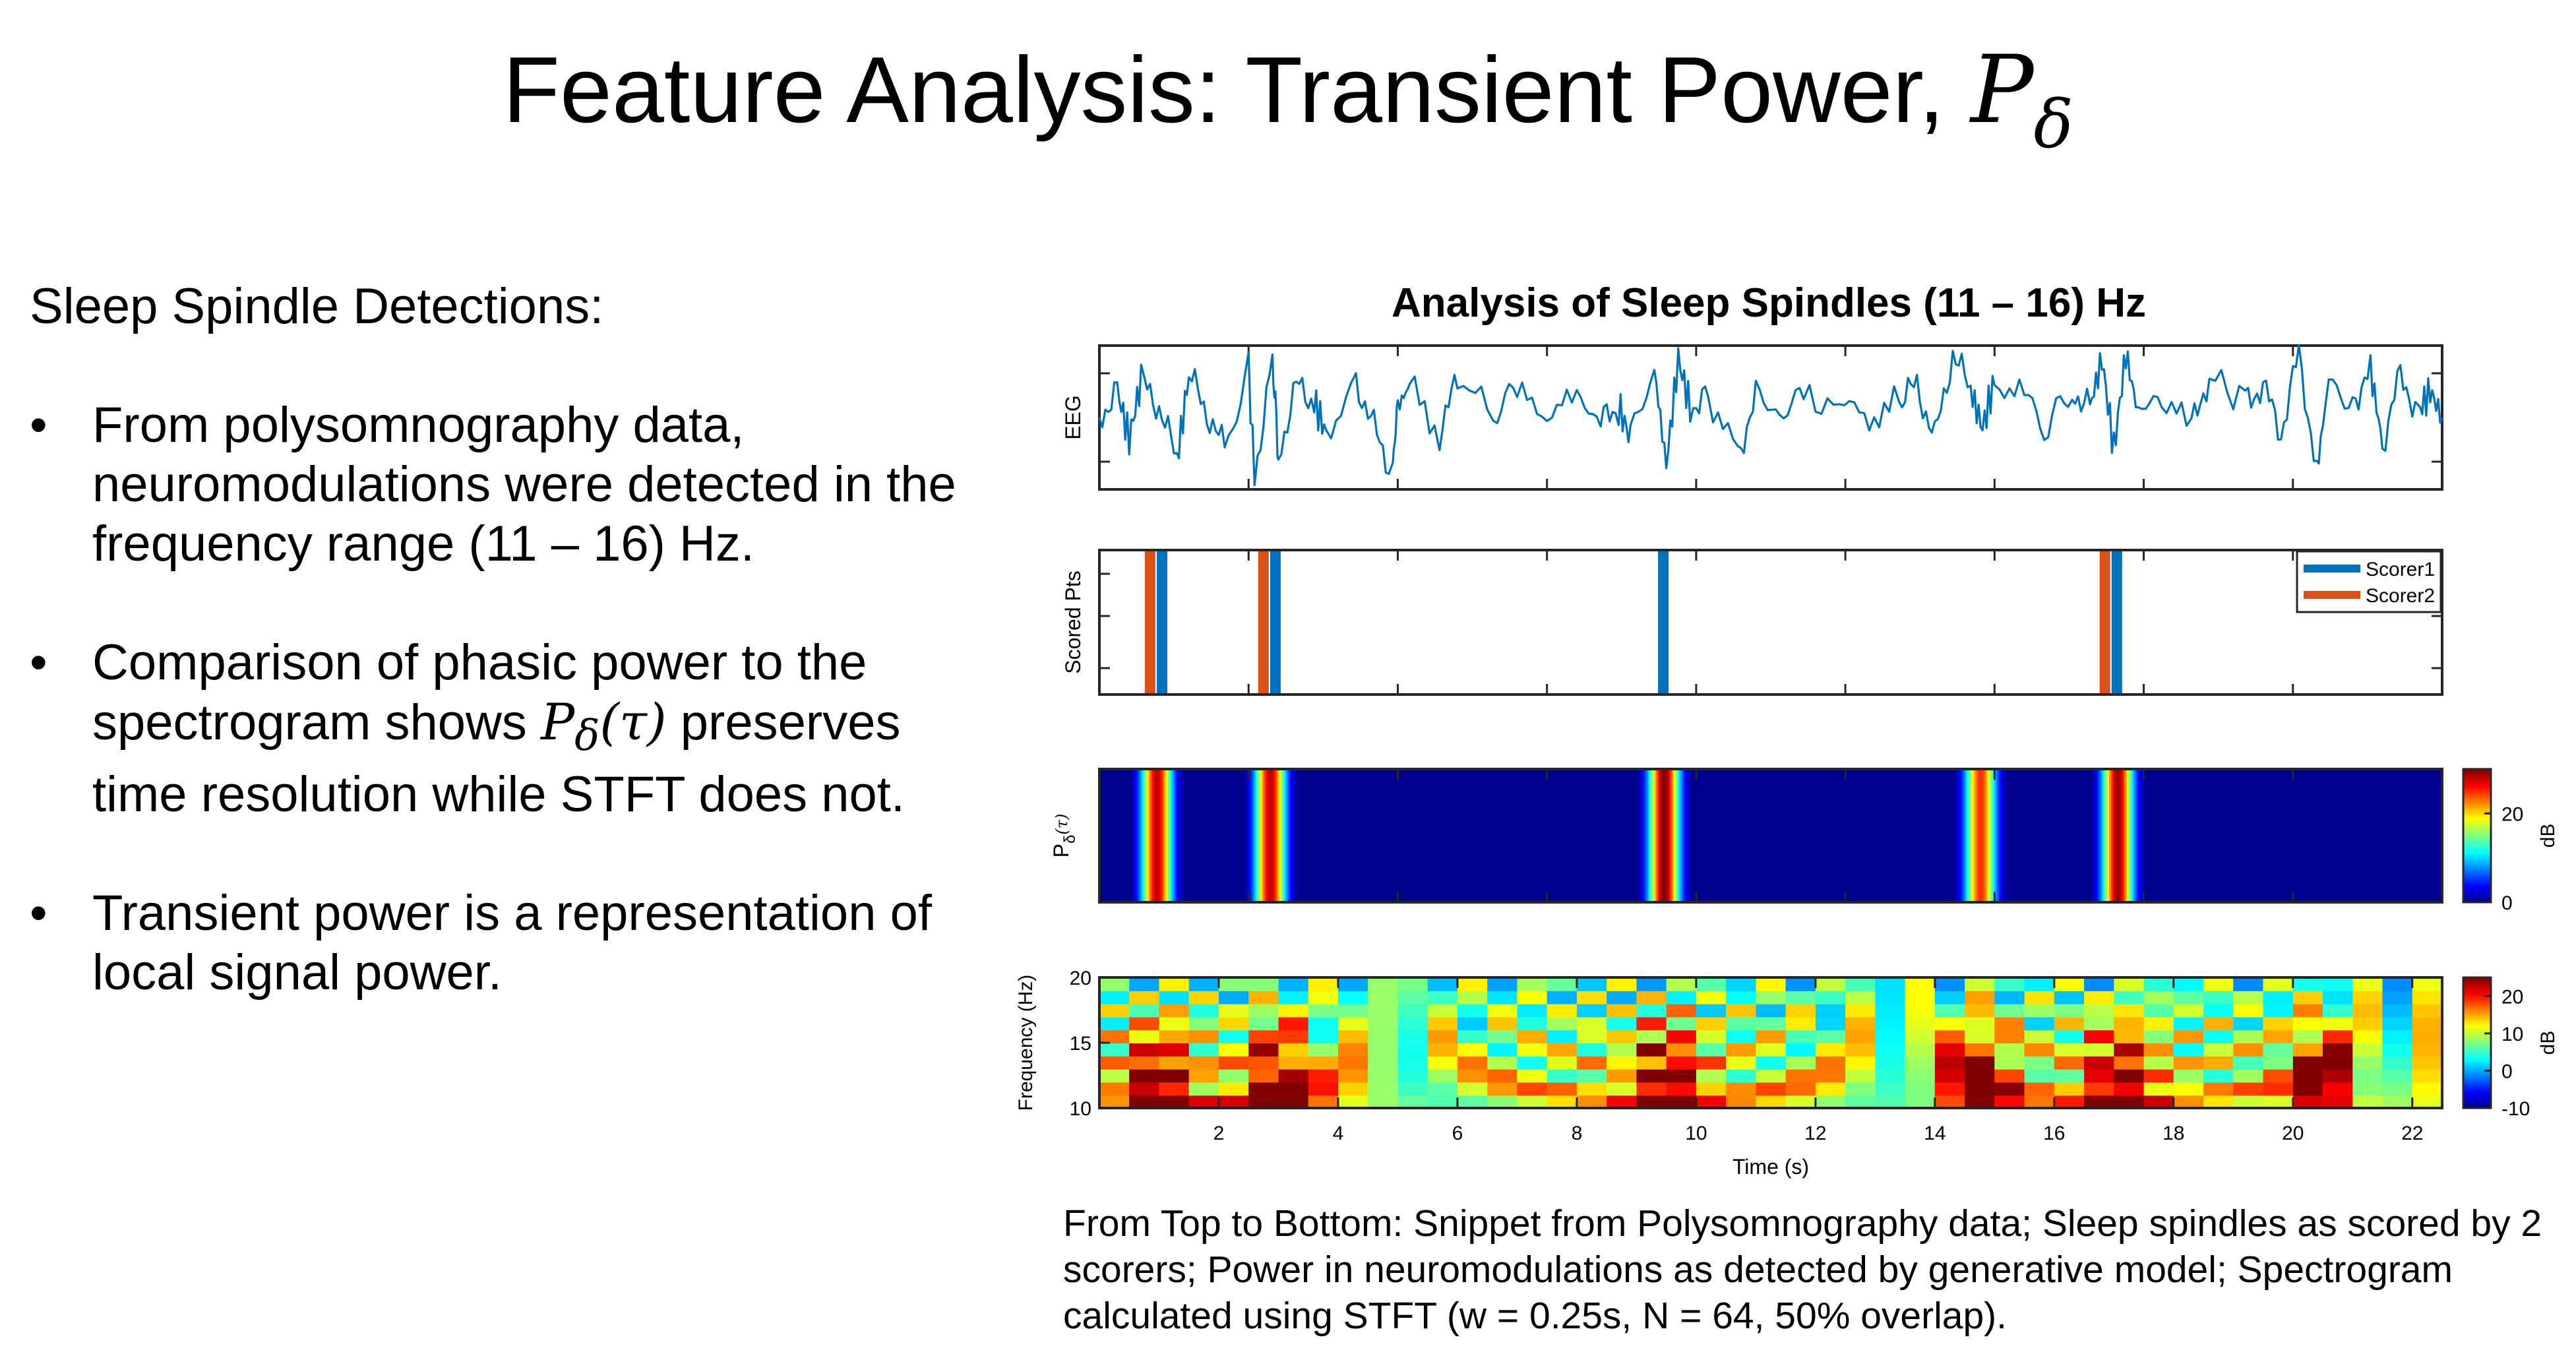  What do you see at coordinates (2515, 1109) in the screenshot?
I see `colorbar-tick-label: -10` at bounding box center [2515, 1109].